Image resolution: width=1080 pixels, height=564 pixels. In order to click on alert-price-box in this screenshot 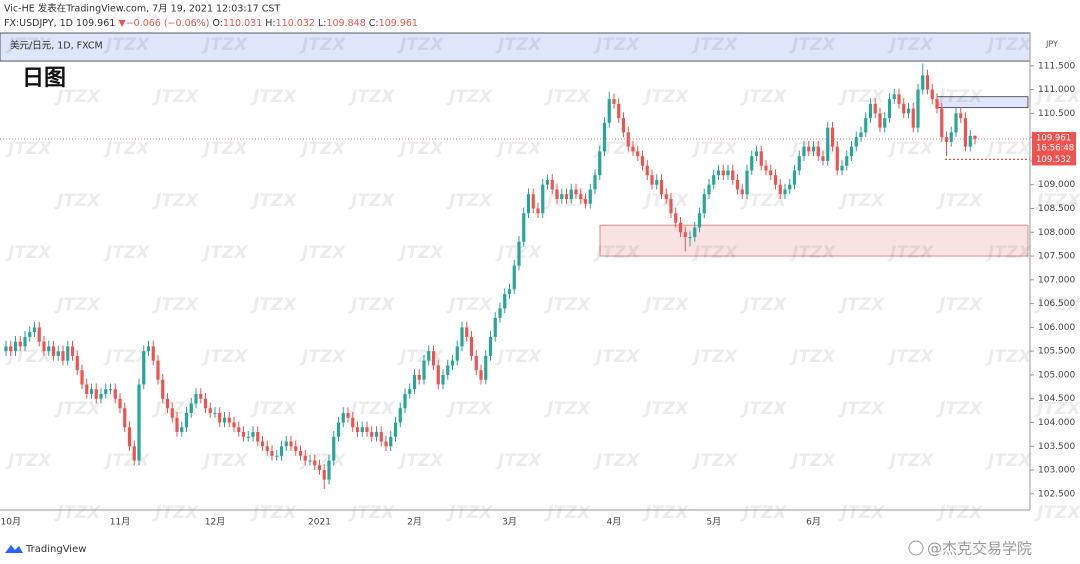, I will do `click(1054, 159)`.